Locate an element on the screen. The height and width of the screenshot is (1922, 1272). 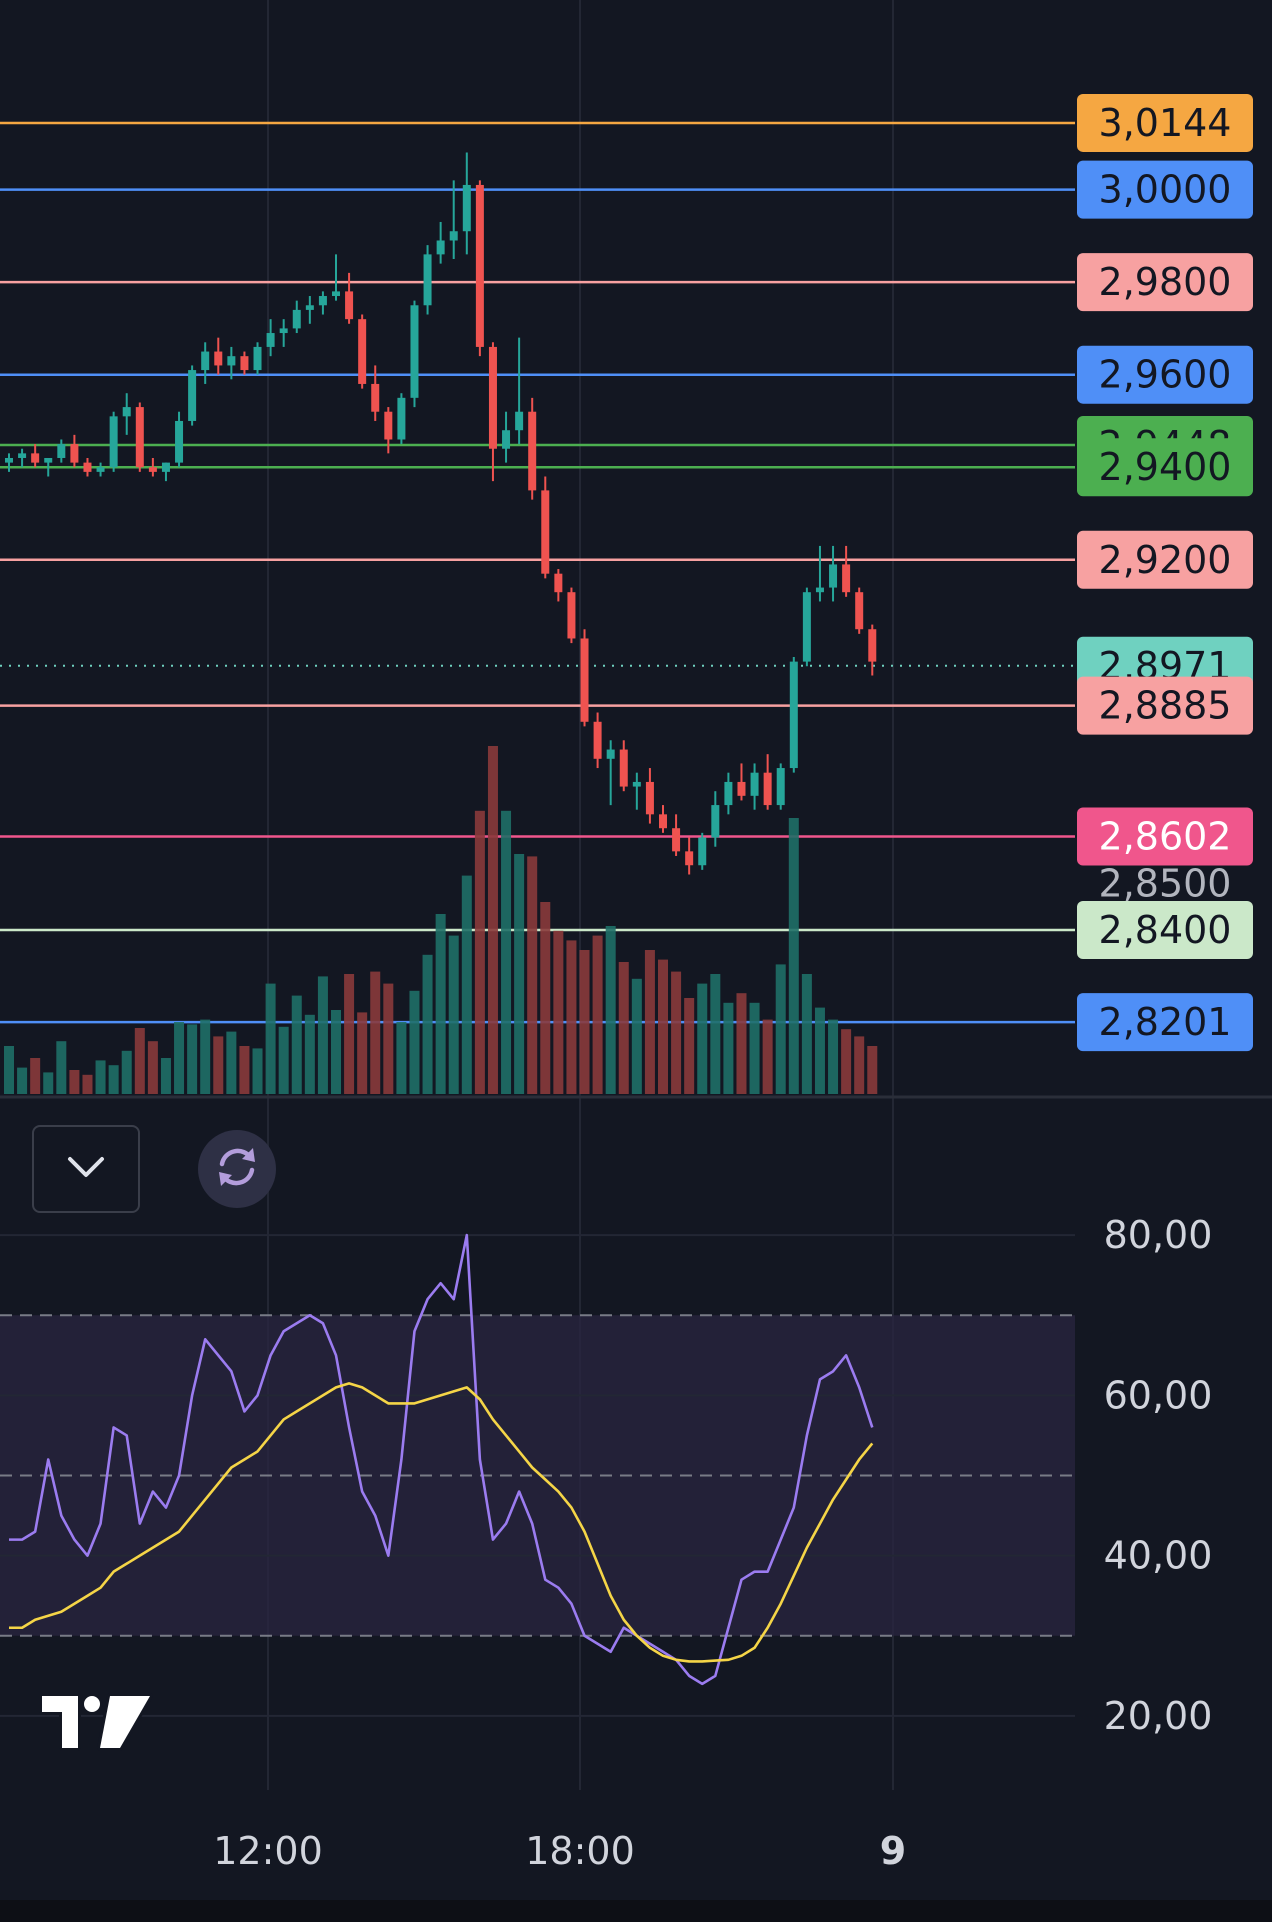
price-label: 2,9400 is located at coordinates (1165, 467).